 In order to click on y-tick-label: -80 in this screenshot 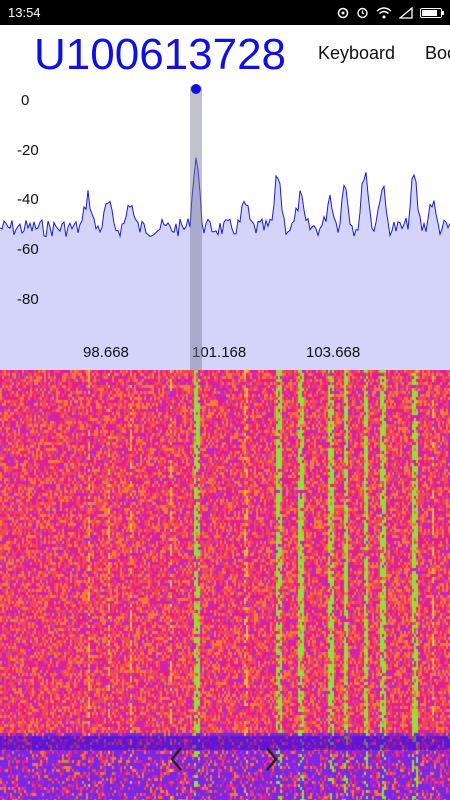, I will do `click(28, 299)`.